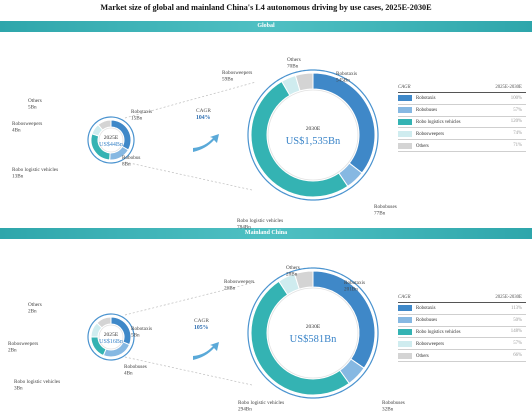 The height and width of the screenshot is (419, 532). What do you see at coordinates (27, 124) in the screenshot?
I see `global-2025-label-robosweepers-name: Robosweepers` at bounding box center [27, 124].